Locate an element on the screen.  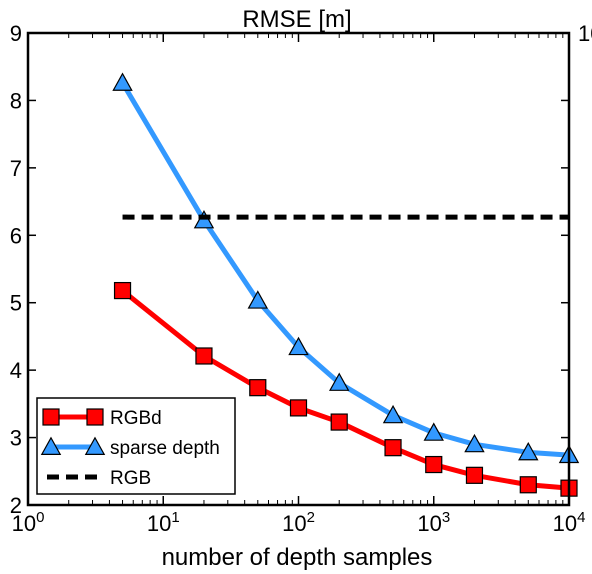
legend-label-rgb: RGB is located at coordinates (130, 478).